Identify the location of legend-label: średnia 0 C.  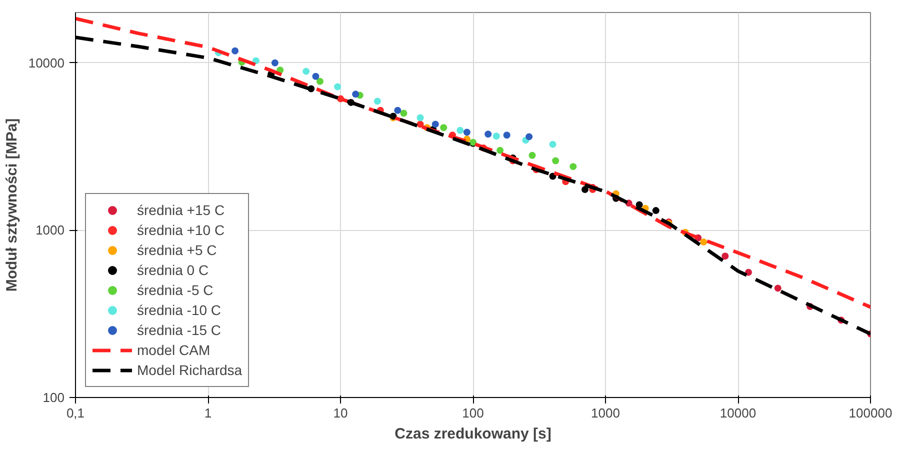
(173, 270).